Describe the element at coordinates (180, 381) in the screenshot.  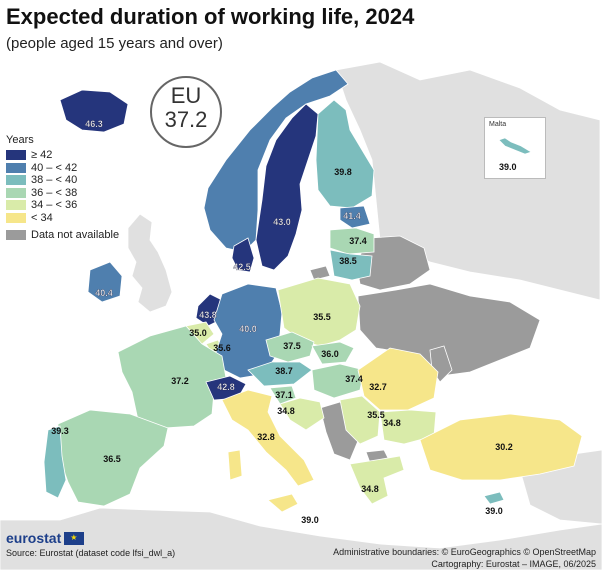
I see `value-label-FR: 37.2` at that location.